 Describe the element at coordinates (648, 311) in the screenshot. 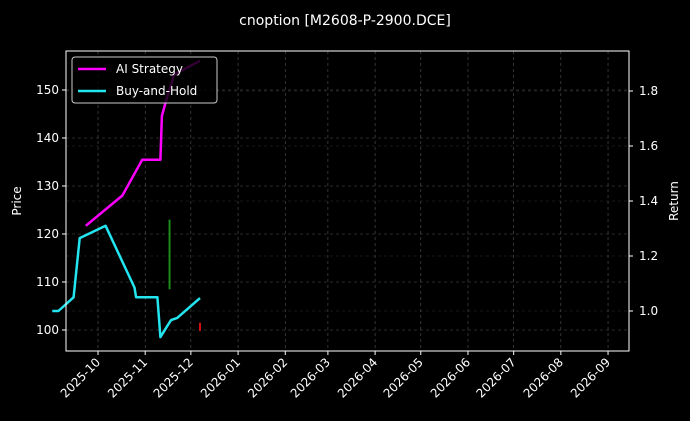

I see `y-right-tick-label: 1.0` at that location.